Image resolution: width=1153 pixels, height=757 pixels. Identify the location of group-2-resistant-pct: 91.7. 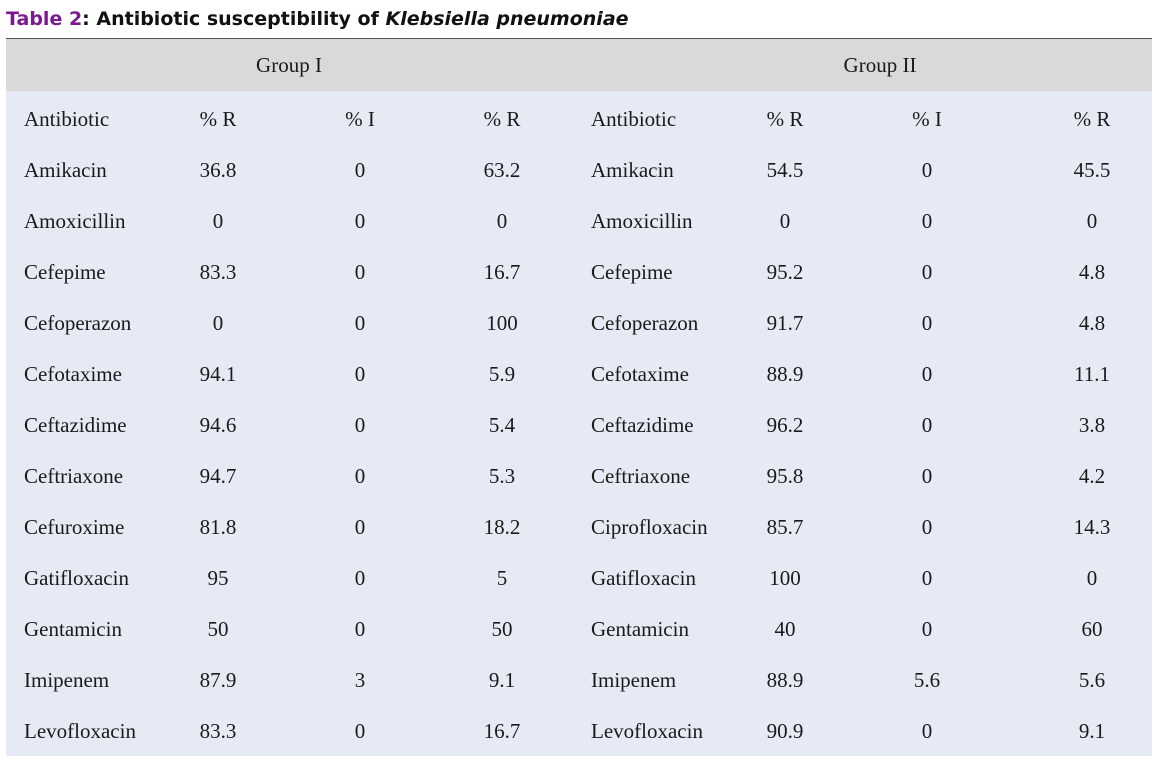
(785, 323).